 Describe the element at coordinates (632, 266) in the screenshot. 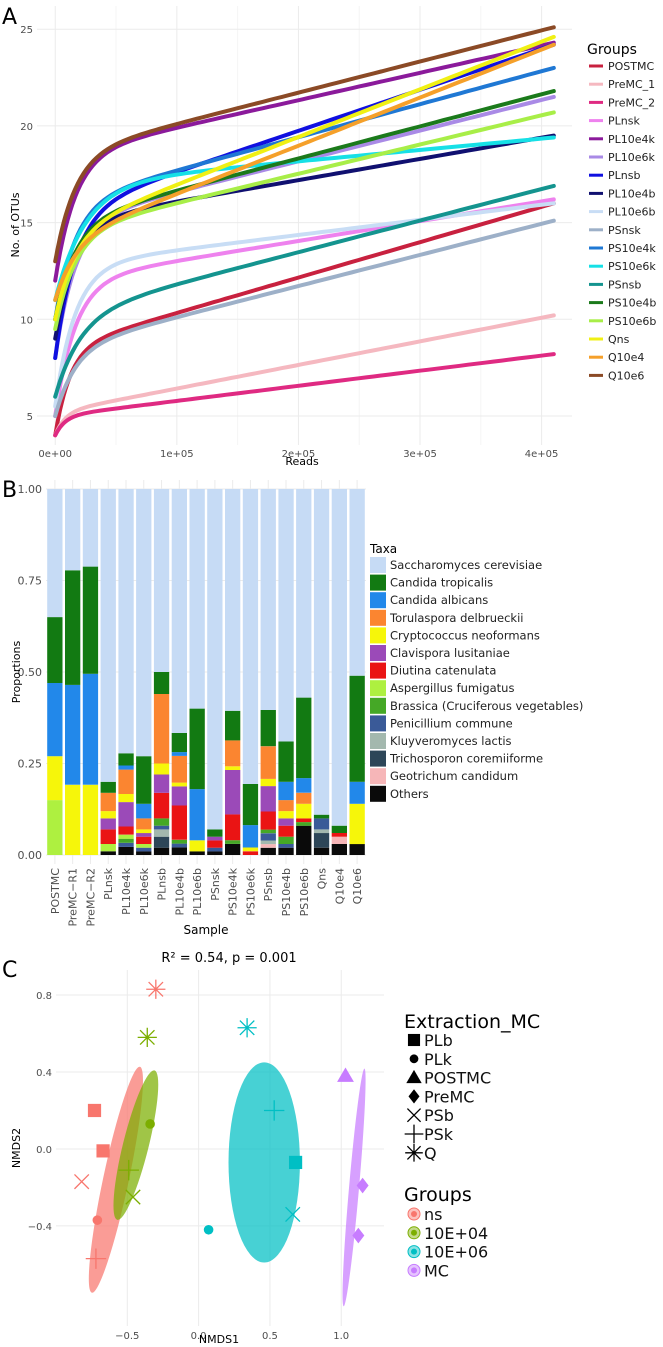

I see `legend-label: PS10e6k` at that location.